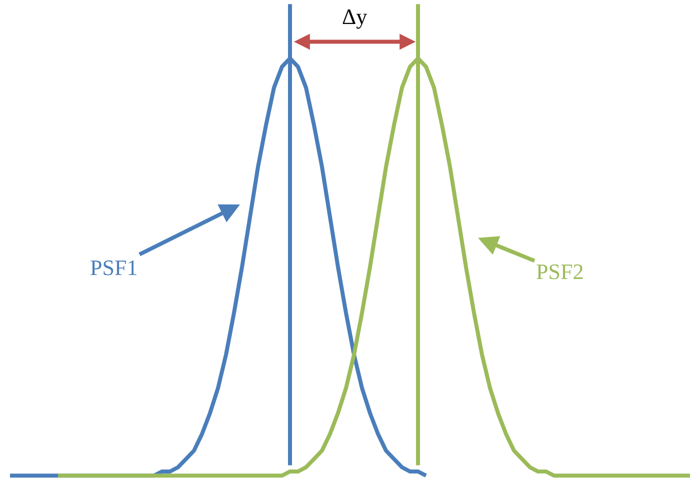  Describe the element at coordinates (355, 16) in the screenshot. I see `text: Δy` at that location.